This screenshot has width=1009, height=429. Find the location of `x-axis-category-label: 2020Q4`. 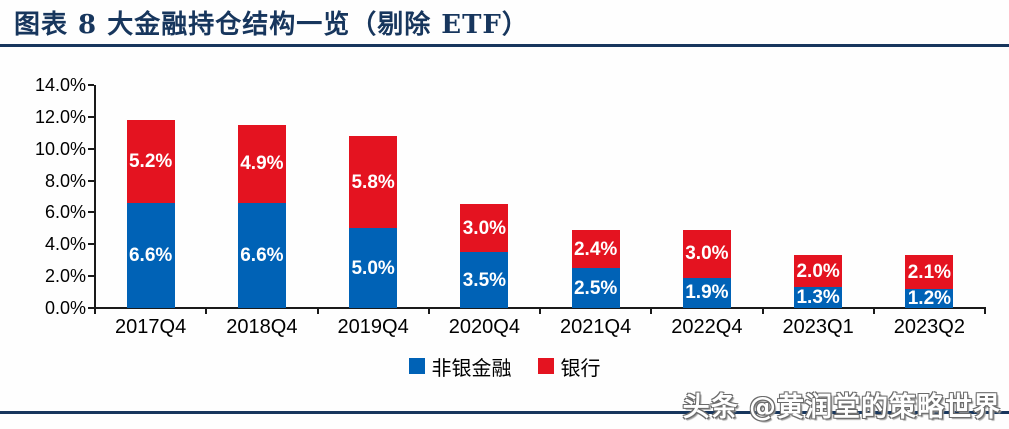

x-axis-category-label: 2020Q4 is located at coordinates (484, 327).